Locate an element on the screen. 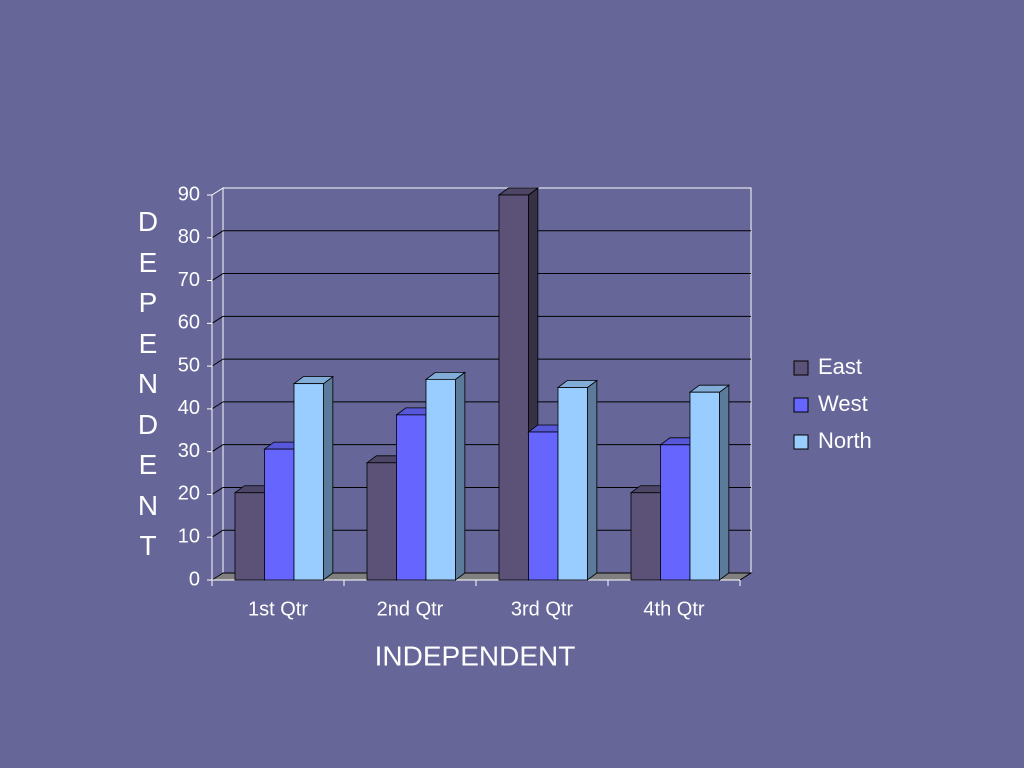 The image size is (1024, 768). legend-label: East is located at coordinates (840, 366).